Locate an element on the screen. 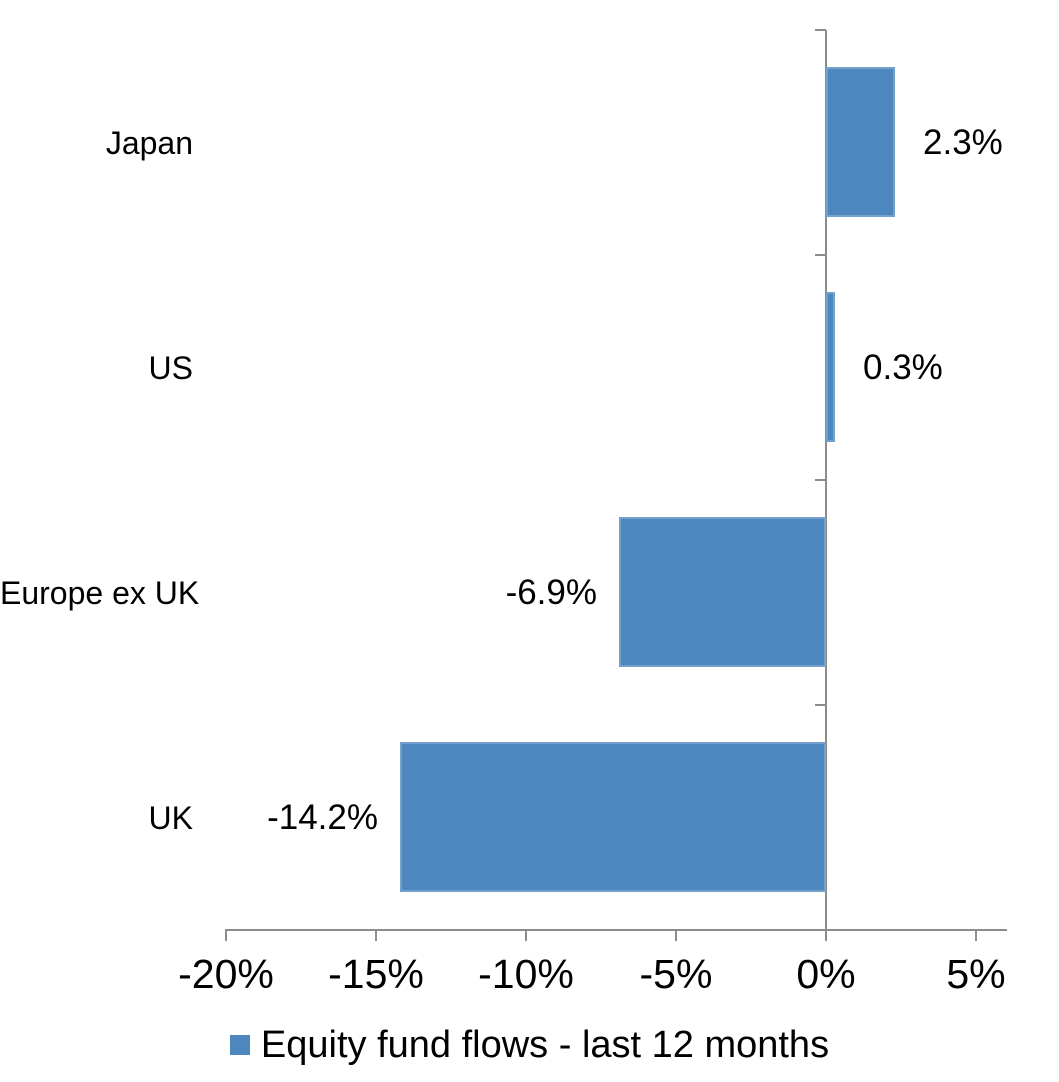 The image size is (1059, 1082). x-tick-label: 0% is located at coordinates (826, 974).